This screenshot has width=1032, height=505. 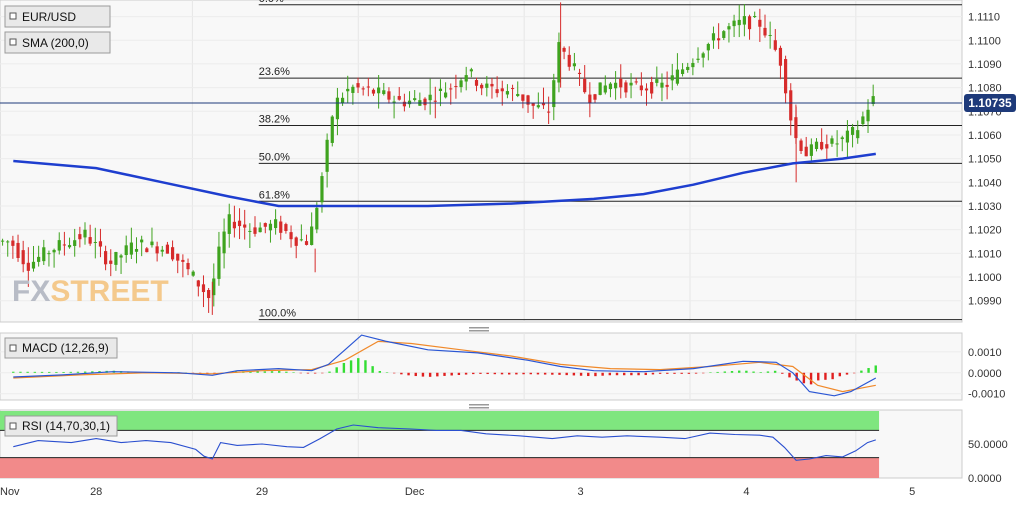 I want to click on y-tick-label: 1.1090, so click(x=985, y=65).